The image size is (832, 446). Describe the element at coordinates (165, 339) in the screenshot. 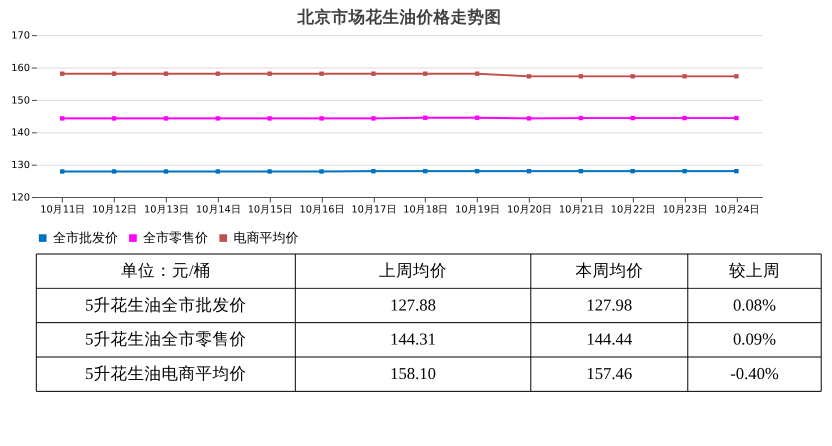

I see `text: 5升花生油全市零售价` at that location.